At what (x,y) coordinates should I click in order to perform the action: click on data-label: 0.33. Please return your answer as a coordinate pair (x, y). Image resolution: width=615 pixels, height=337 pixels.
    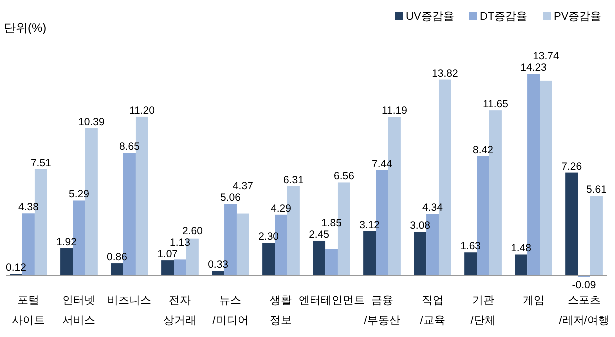
    Looking at the image, I should click on (218, 265).